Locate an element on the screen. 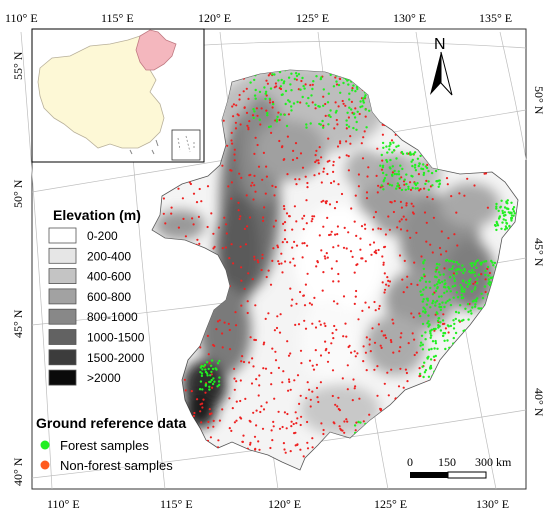 The width and height of the screenshot is (550, 526). nonforest-legend-label: Non-forest samples is located at coordinates (116, 465).